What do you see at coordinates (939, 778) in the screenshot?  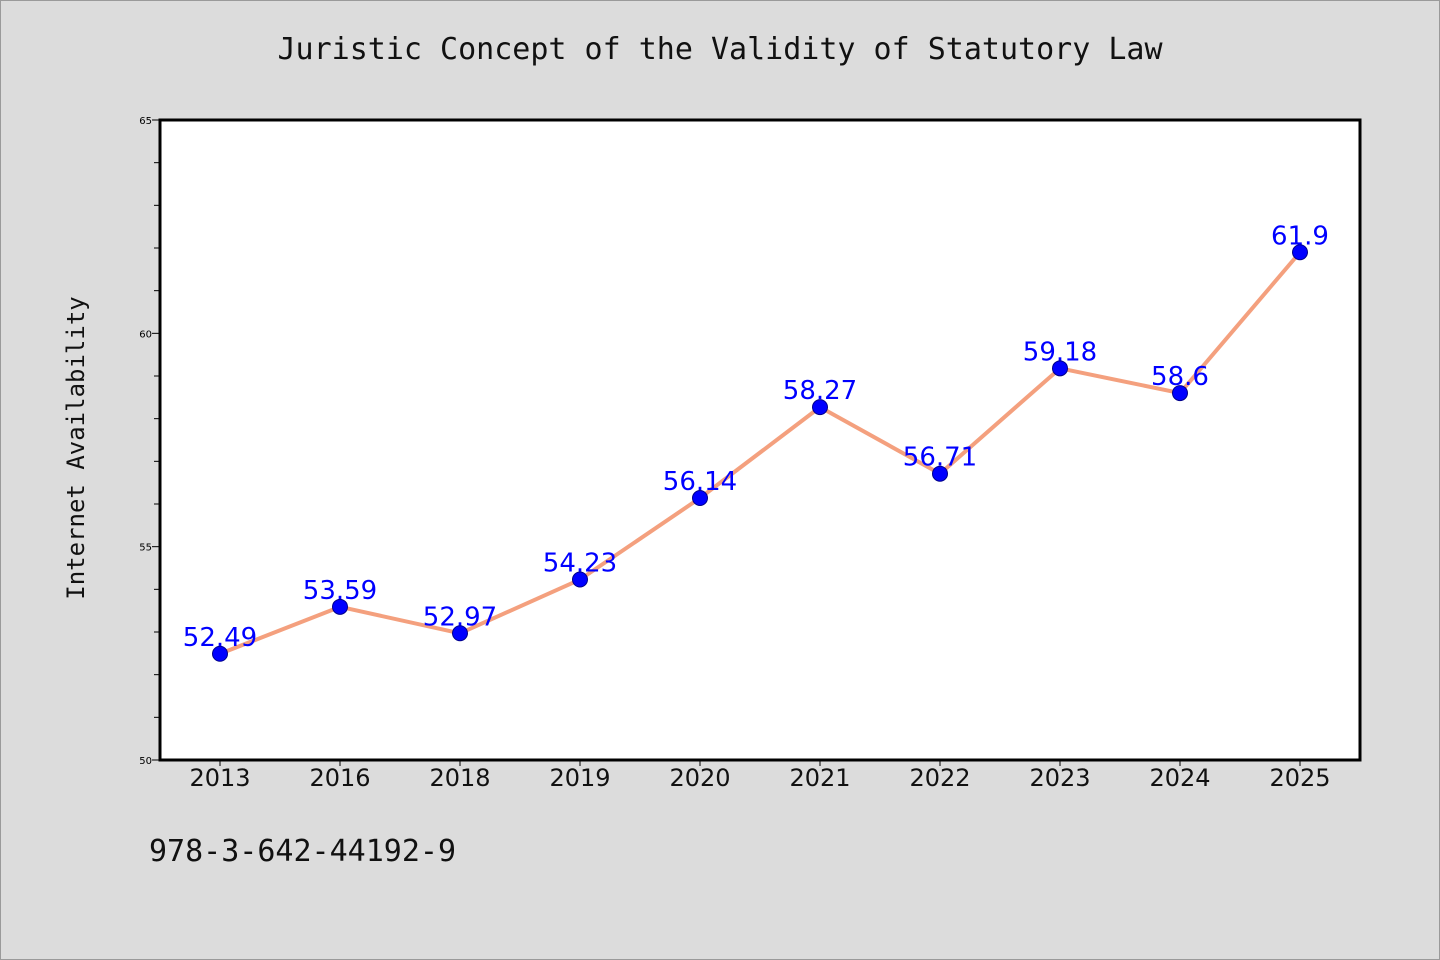 I see `x-tick-label: 2022` at bounding box center [939, 778].